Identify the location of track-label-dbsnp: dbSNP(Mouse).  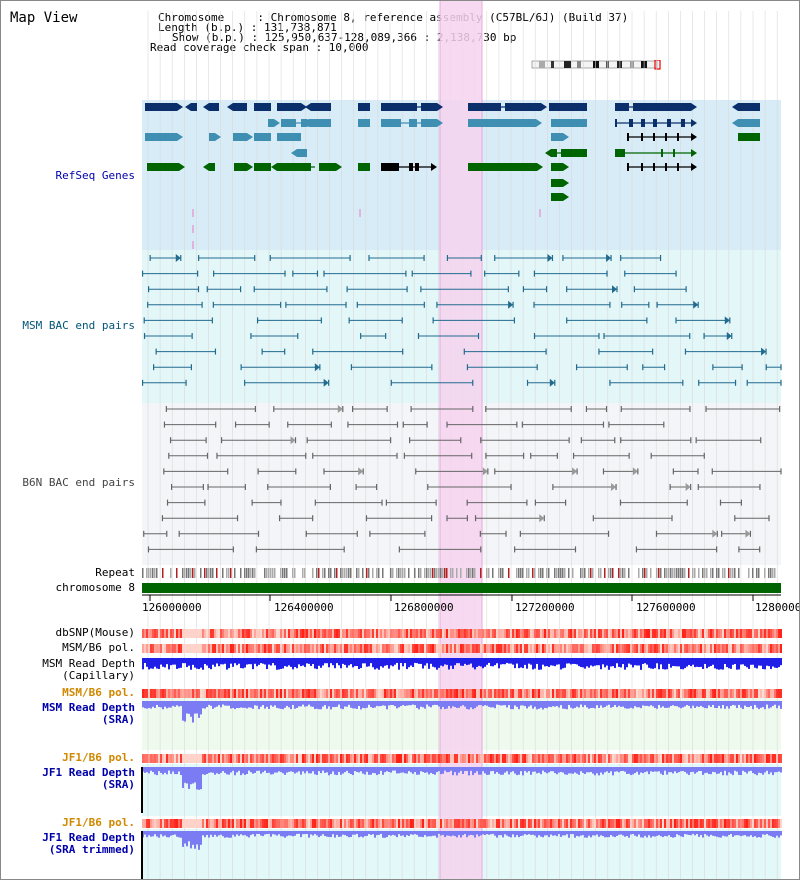
(95, 632).